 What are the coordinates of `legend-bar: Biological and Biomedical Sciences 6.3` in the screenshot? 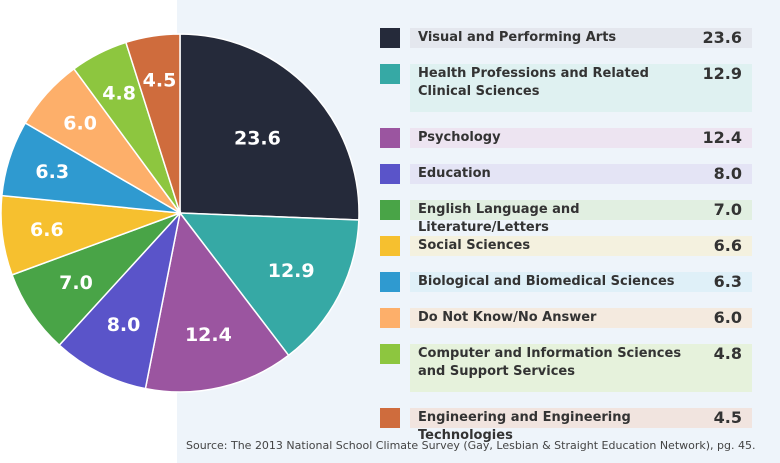 It's located at (581, 282).